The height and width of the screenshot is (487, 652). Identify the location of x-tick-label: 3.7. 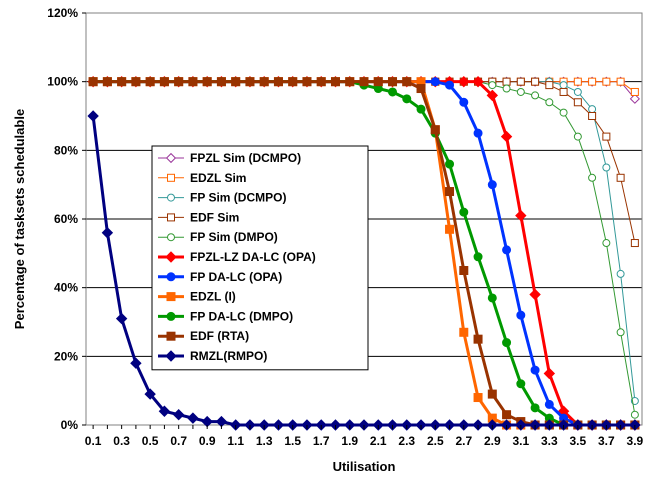
(606, 441).